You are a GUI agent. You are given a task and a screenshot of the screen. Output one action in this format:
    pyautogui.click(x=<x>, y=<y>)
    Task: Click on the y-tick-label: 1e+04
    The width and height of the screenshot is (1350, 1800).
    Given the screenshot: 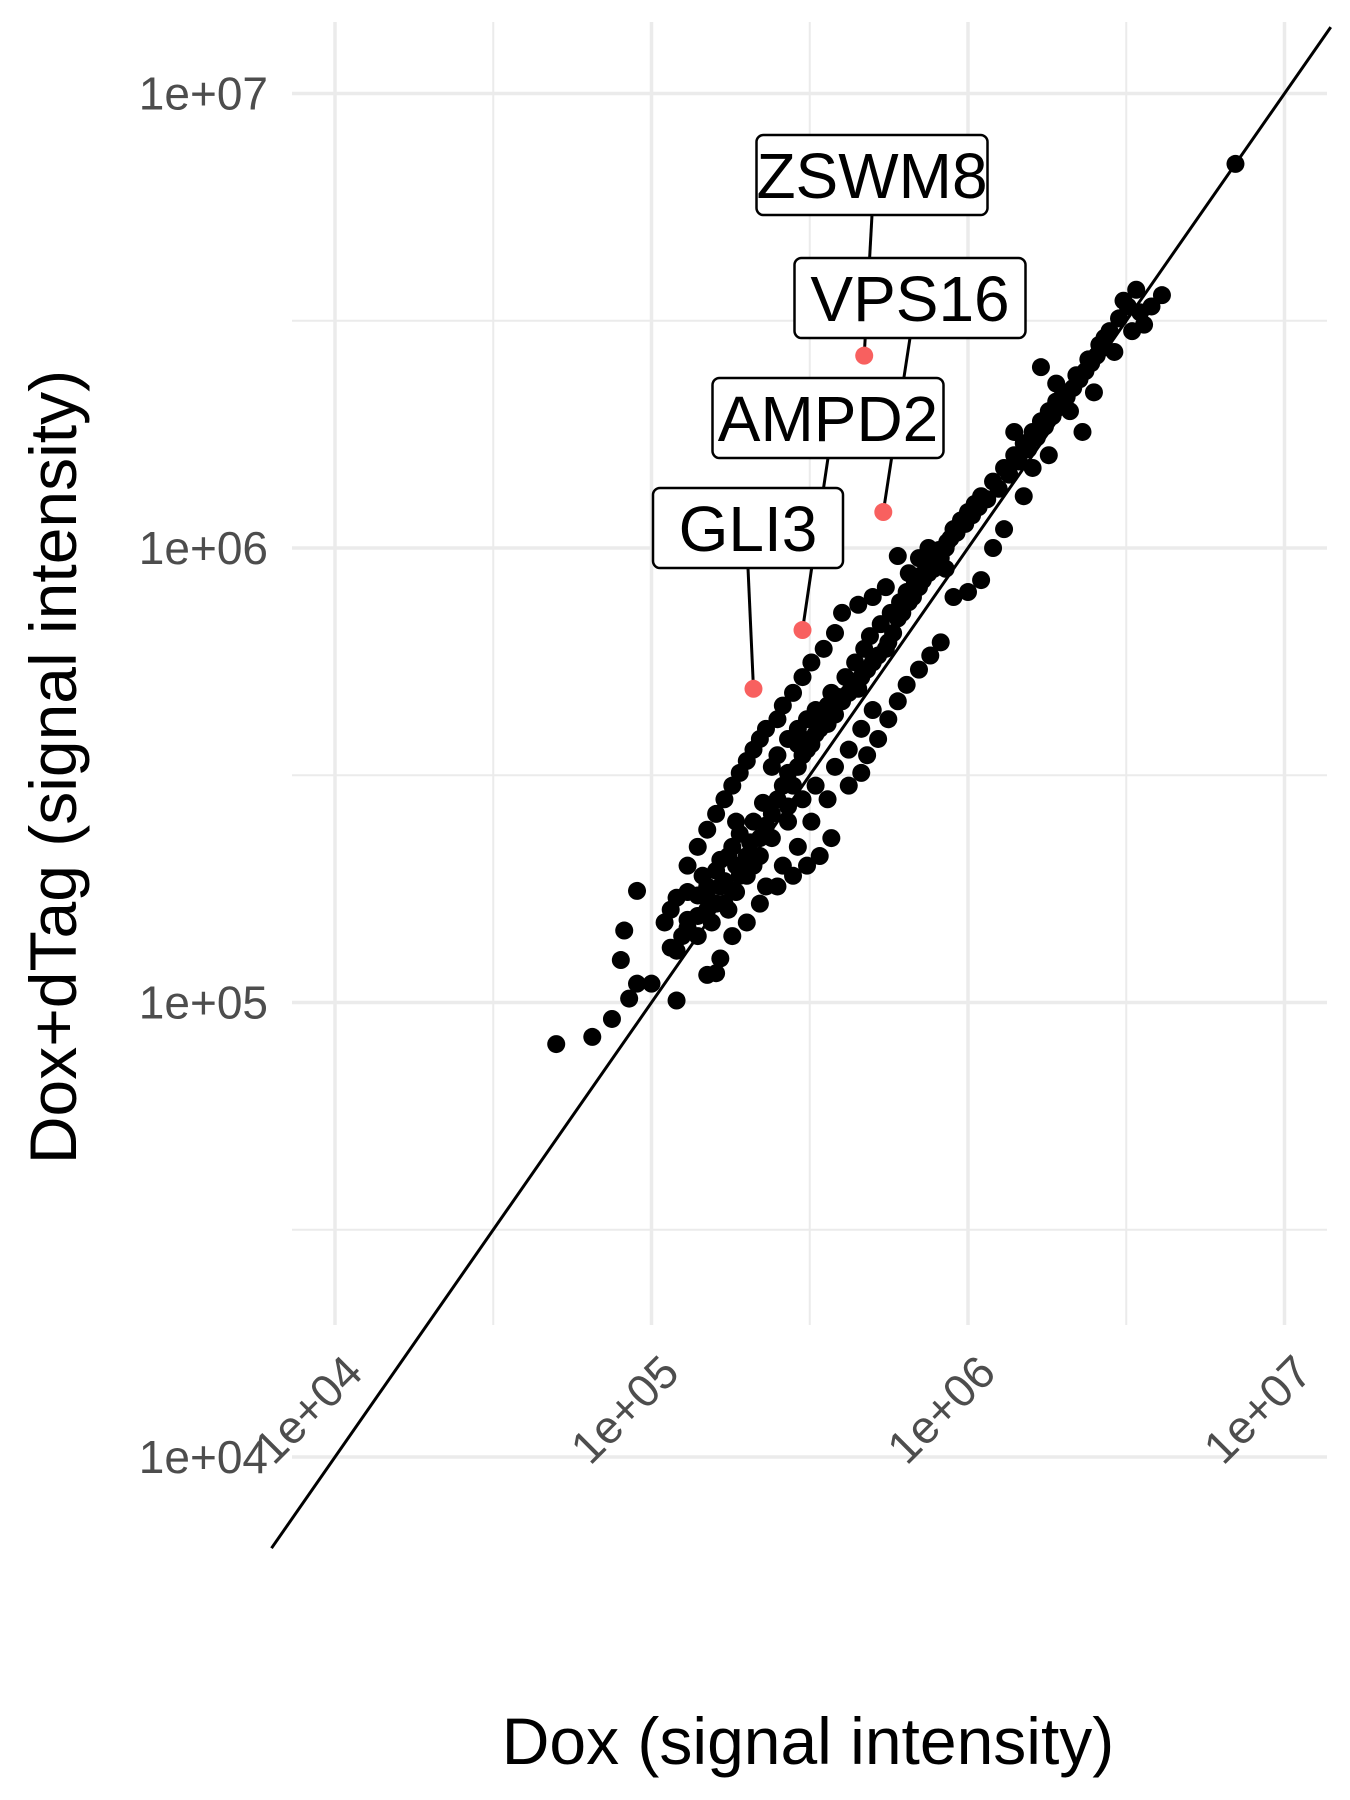 What is the action you would take?
    pyautogui.click(x=203, y=1457)
    